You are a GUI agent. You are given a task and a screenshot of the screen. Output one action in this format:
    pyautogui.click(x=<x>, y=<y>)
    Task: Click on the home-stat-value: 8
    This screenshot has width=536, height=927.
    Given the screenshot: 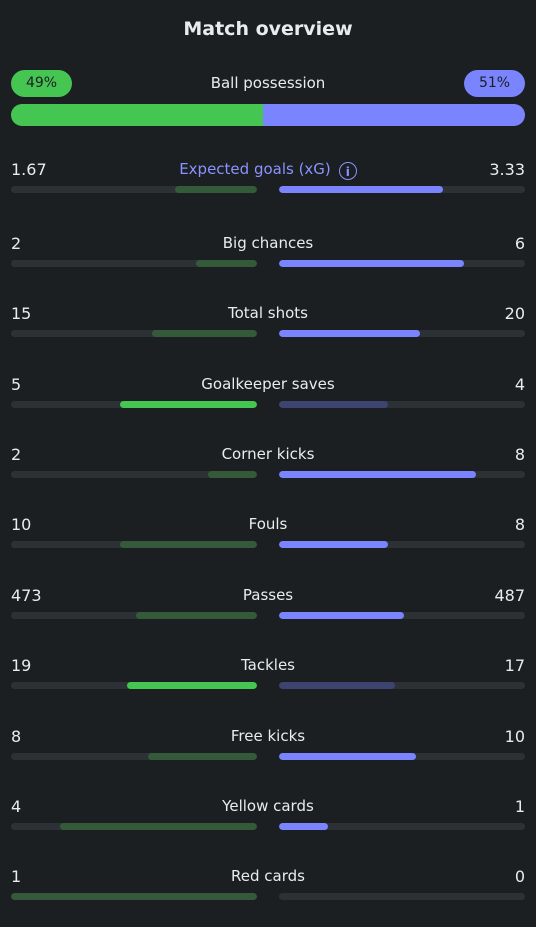 What is the action you would take?
    pyautogui.click(x=16, y=736)
    